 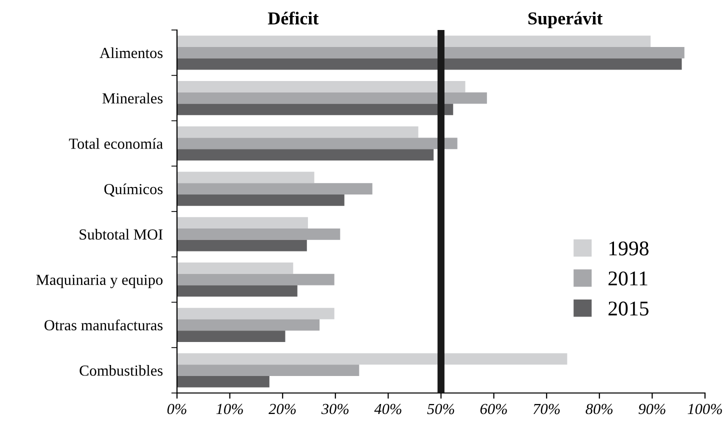 I want to click on x-tick-label: 30%, so click(x=335, y=409).